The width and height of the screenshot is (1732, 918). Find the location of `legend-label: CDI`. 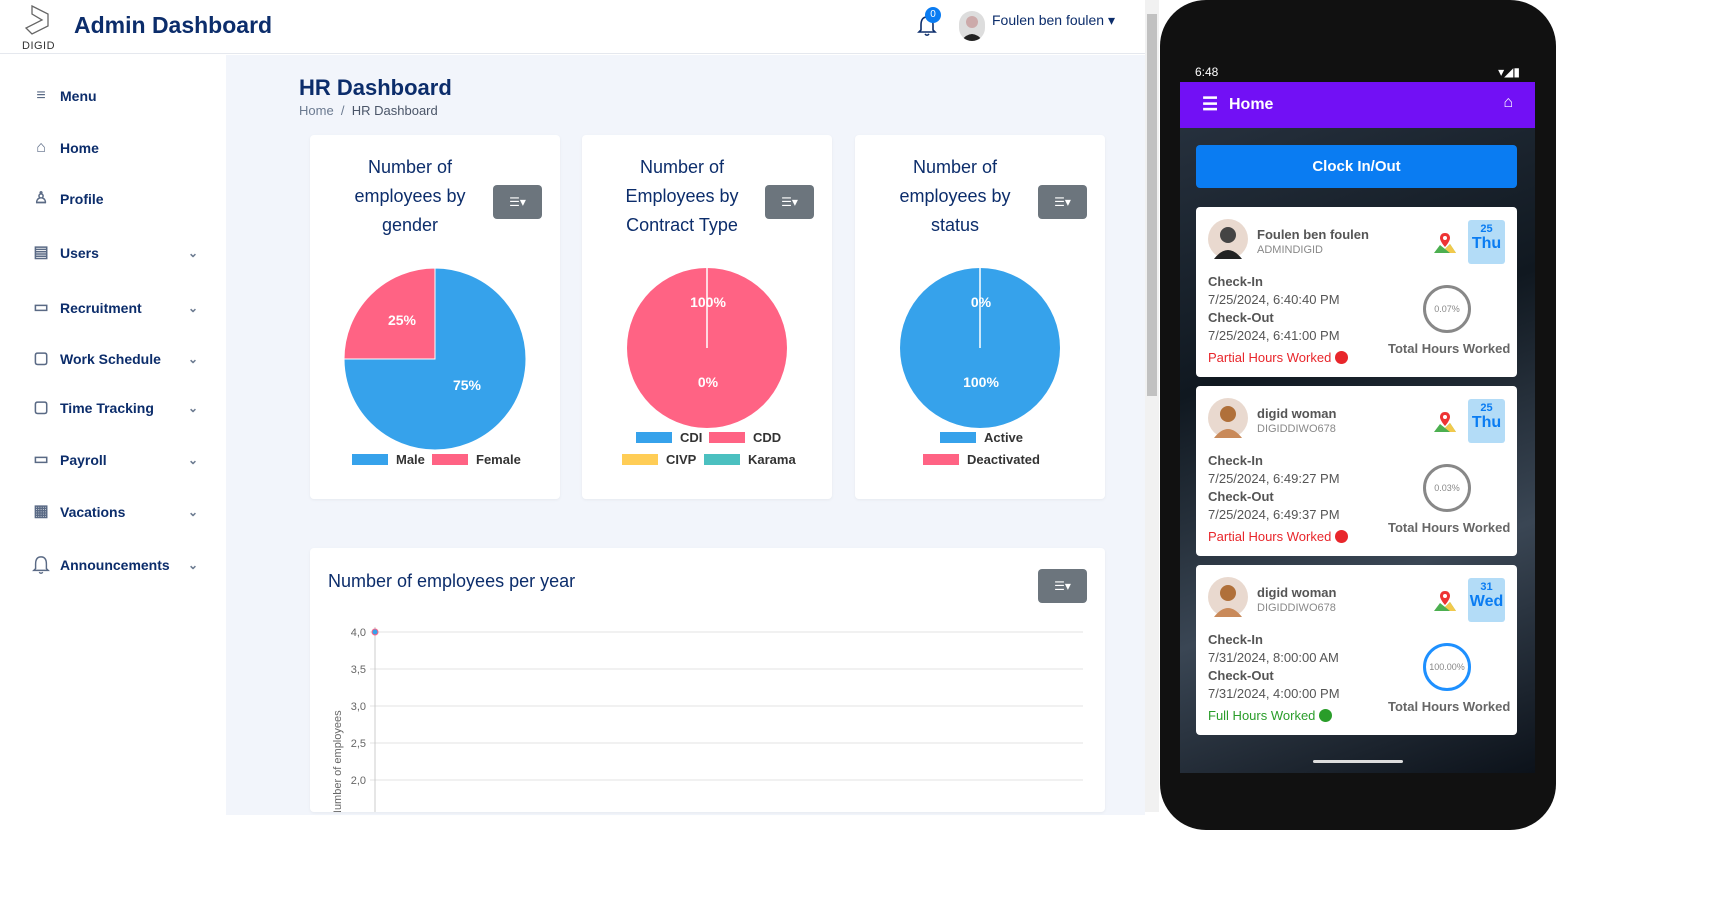

legend-label: CDI is located at coordinates (691, 437).